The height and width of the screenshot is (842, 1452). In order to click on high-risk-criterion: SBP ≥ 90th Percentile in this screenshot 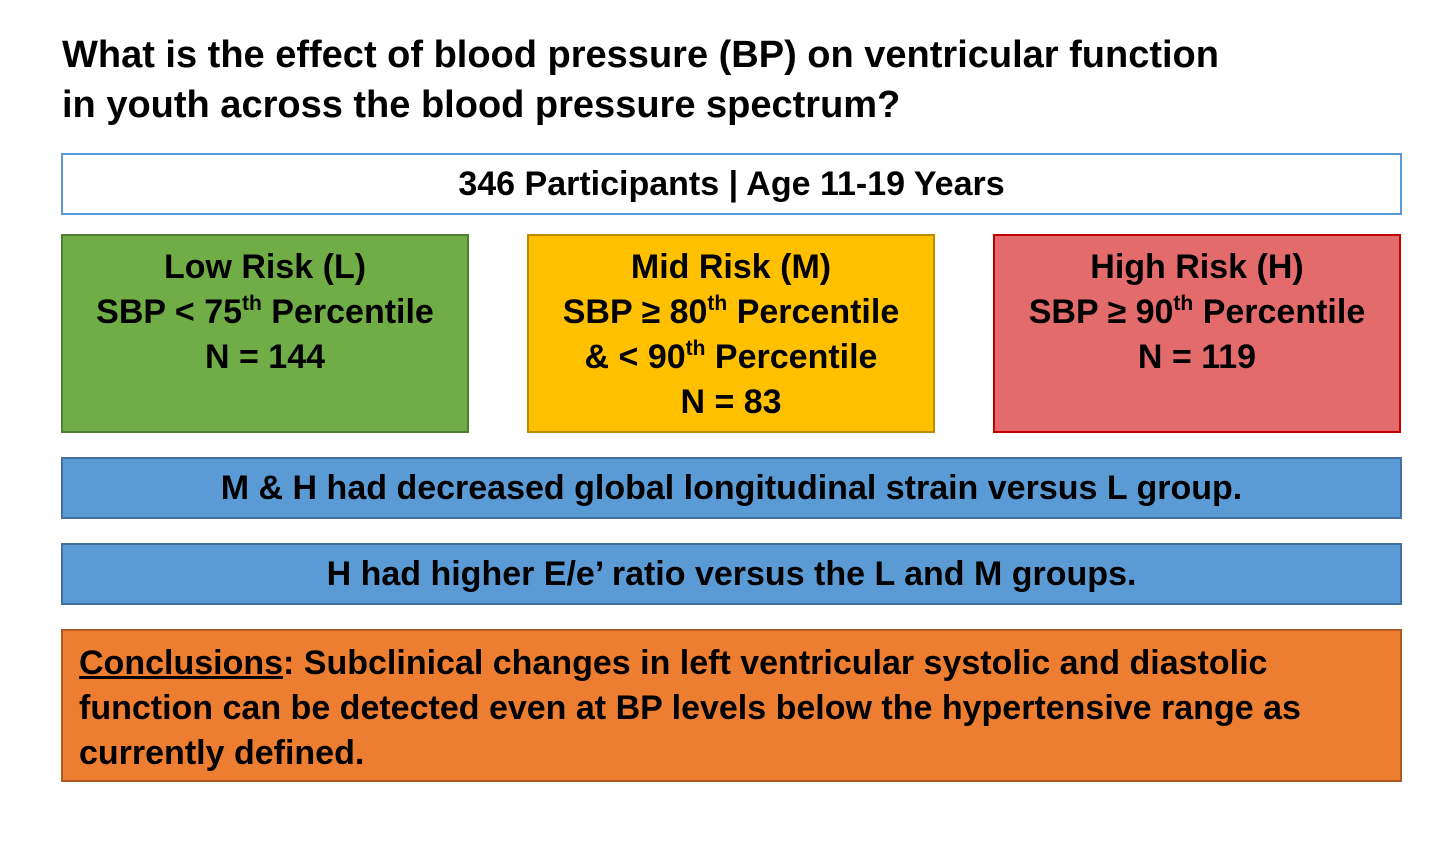, I will do `click(1197, 311)`.